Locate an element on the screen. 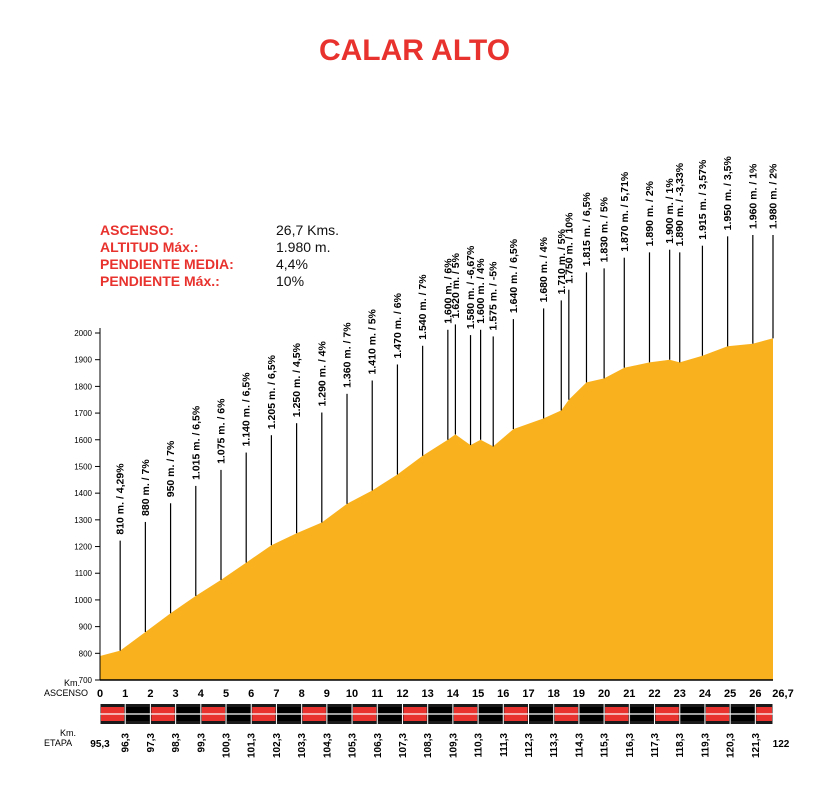 This screenshot has height=812, width=829. x-tick-label: 9 is located at coordinates (327, 694).